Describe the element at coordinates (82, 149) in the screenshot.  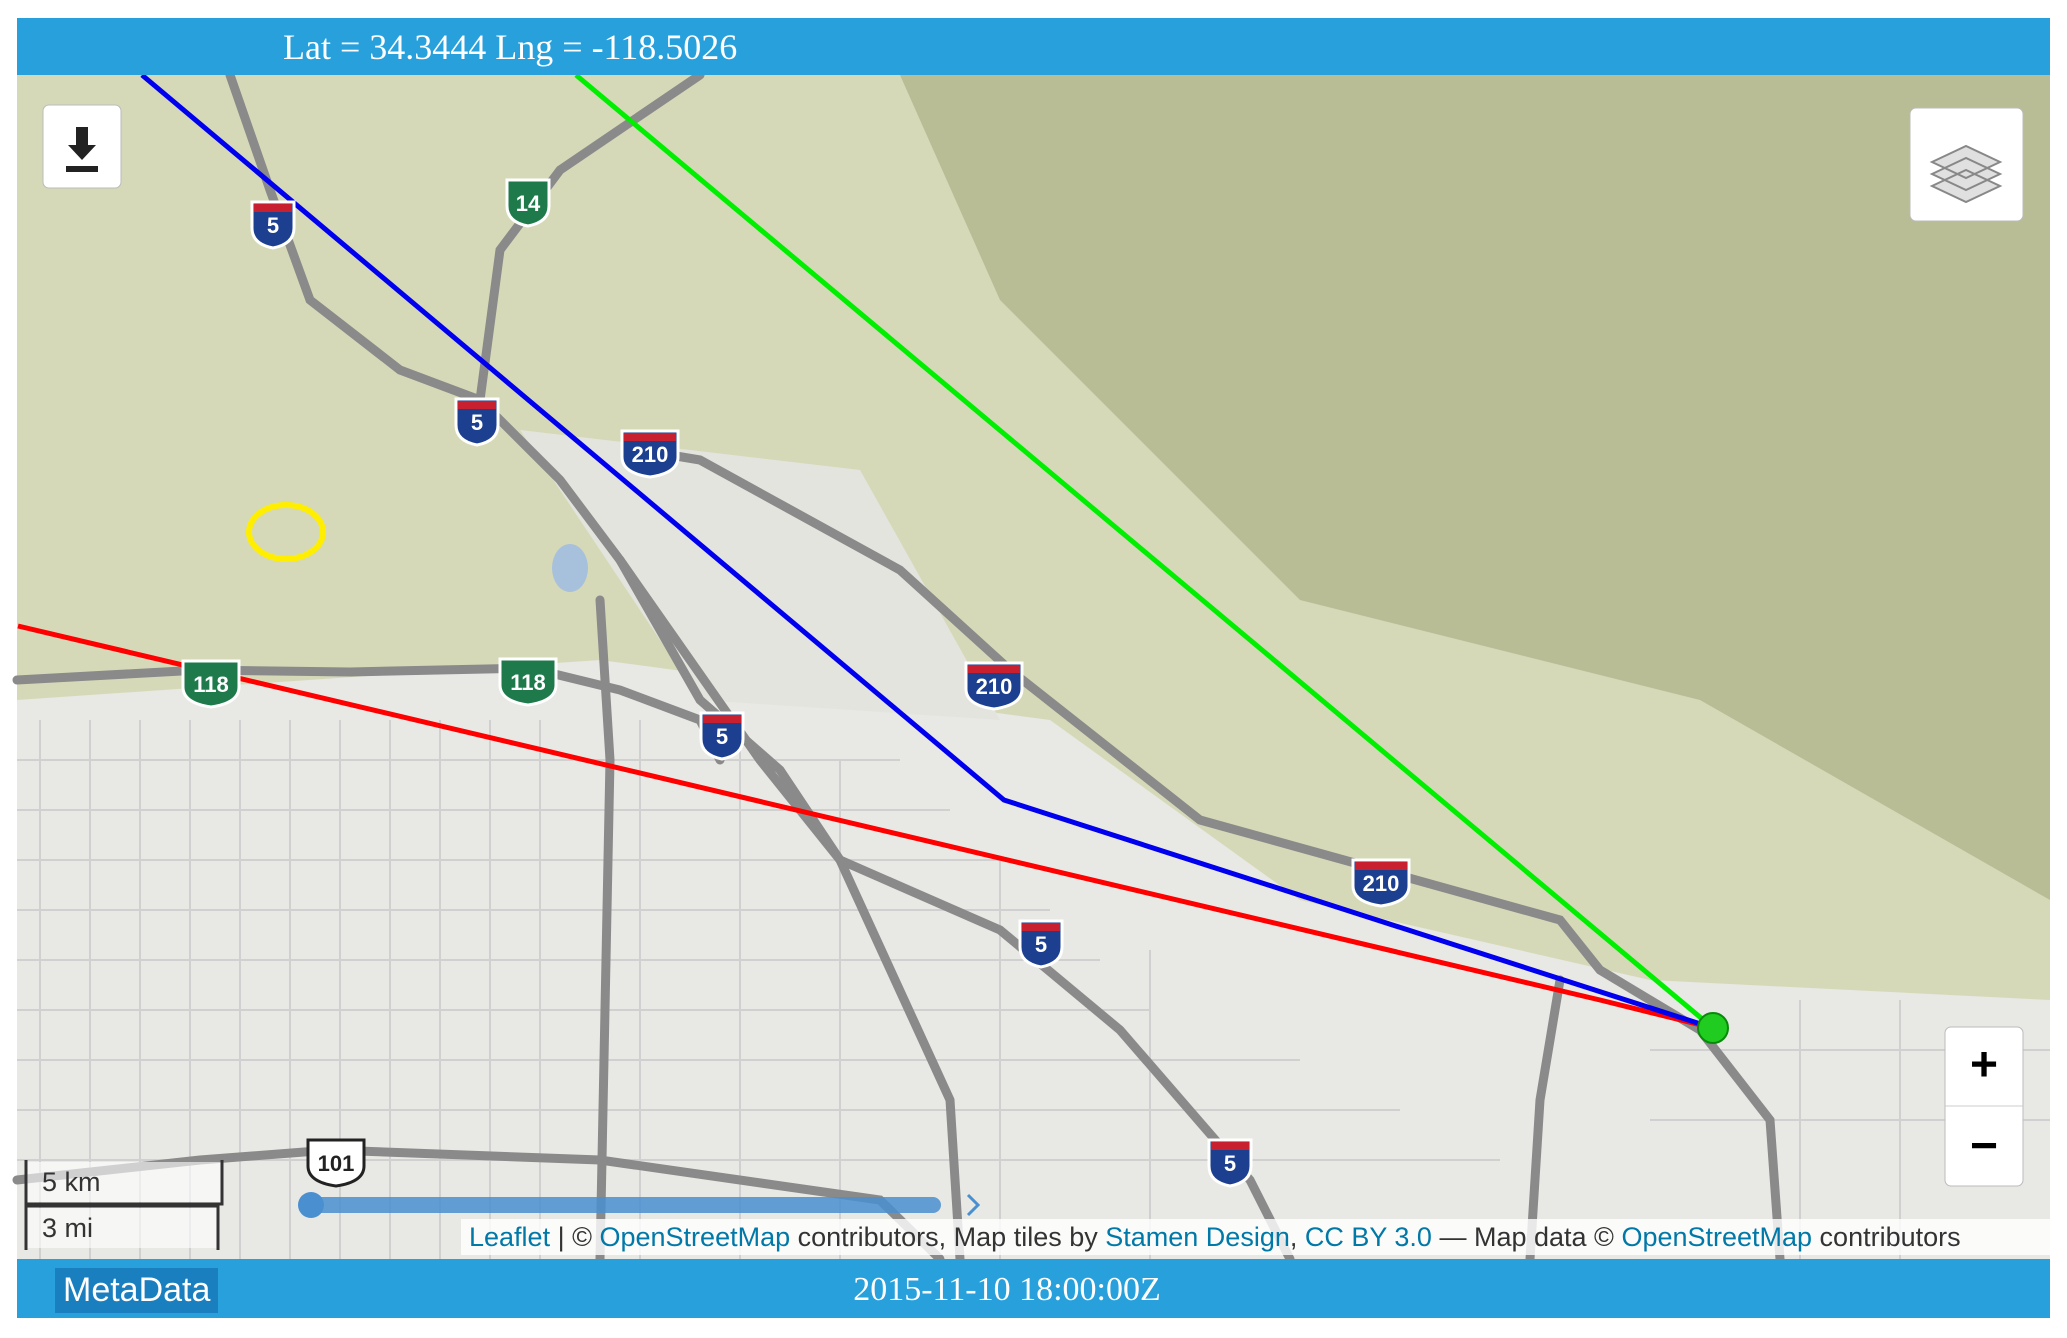
I see `download-icon` at that location.